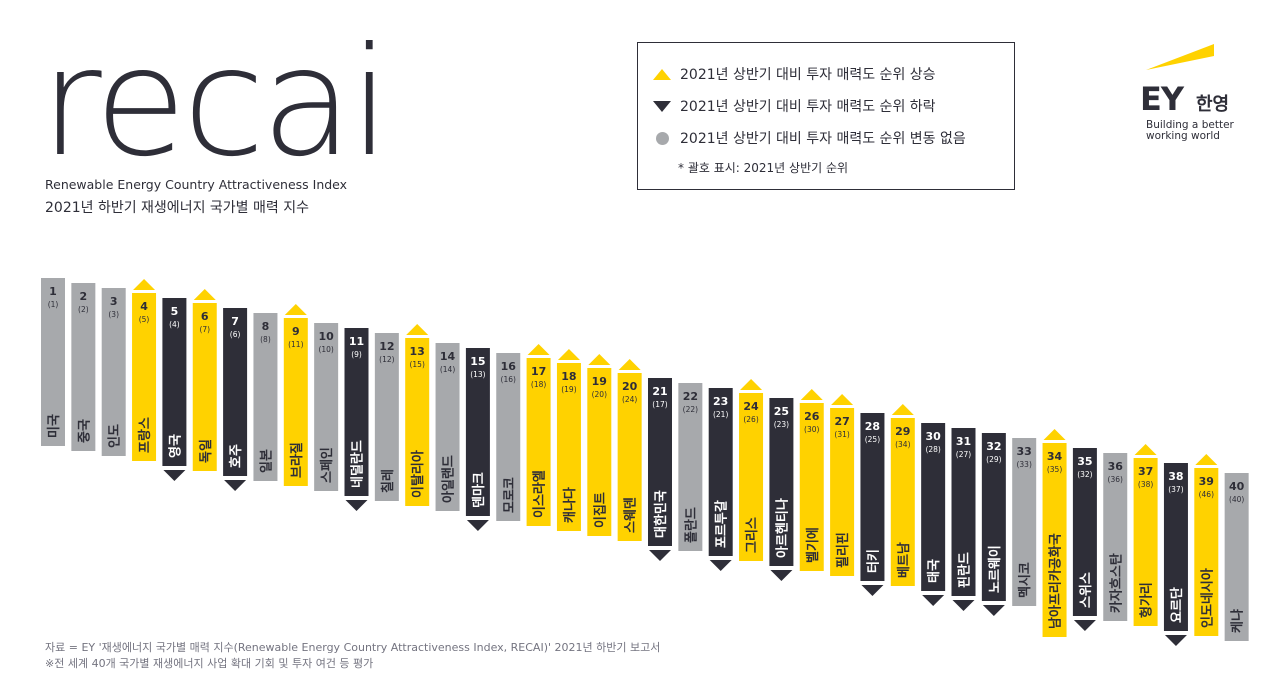 The image size is (1280, 699). I want to click on prev-rank-label-9: (11), so click(295, 344).